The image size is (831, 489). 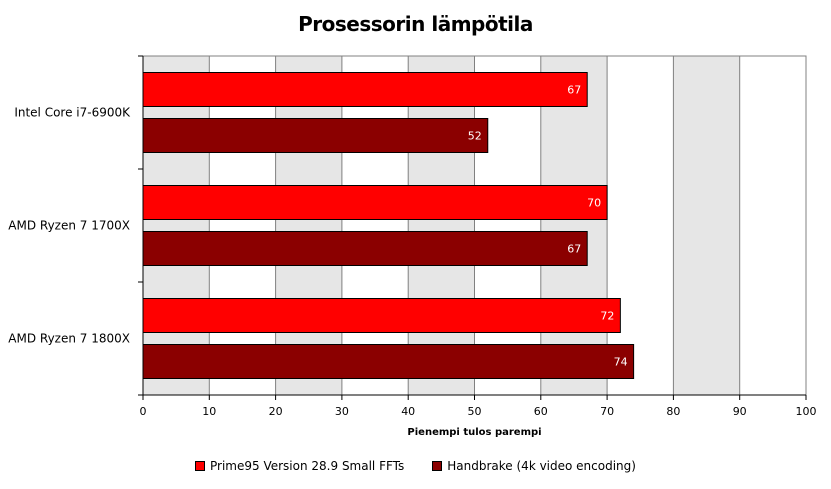 I want to click on bar-value-label: 70, so click(x=594, y=203).